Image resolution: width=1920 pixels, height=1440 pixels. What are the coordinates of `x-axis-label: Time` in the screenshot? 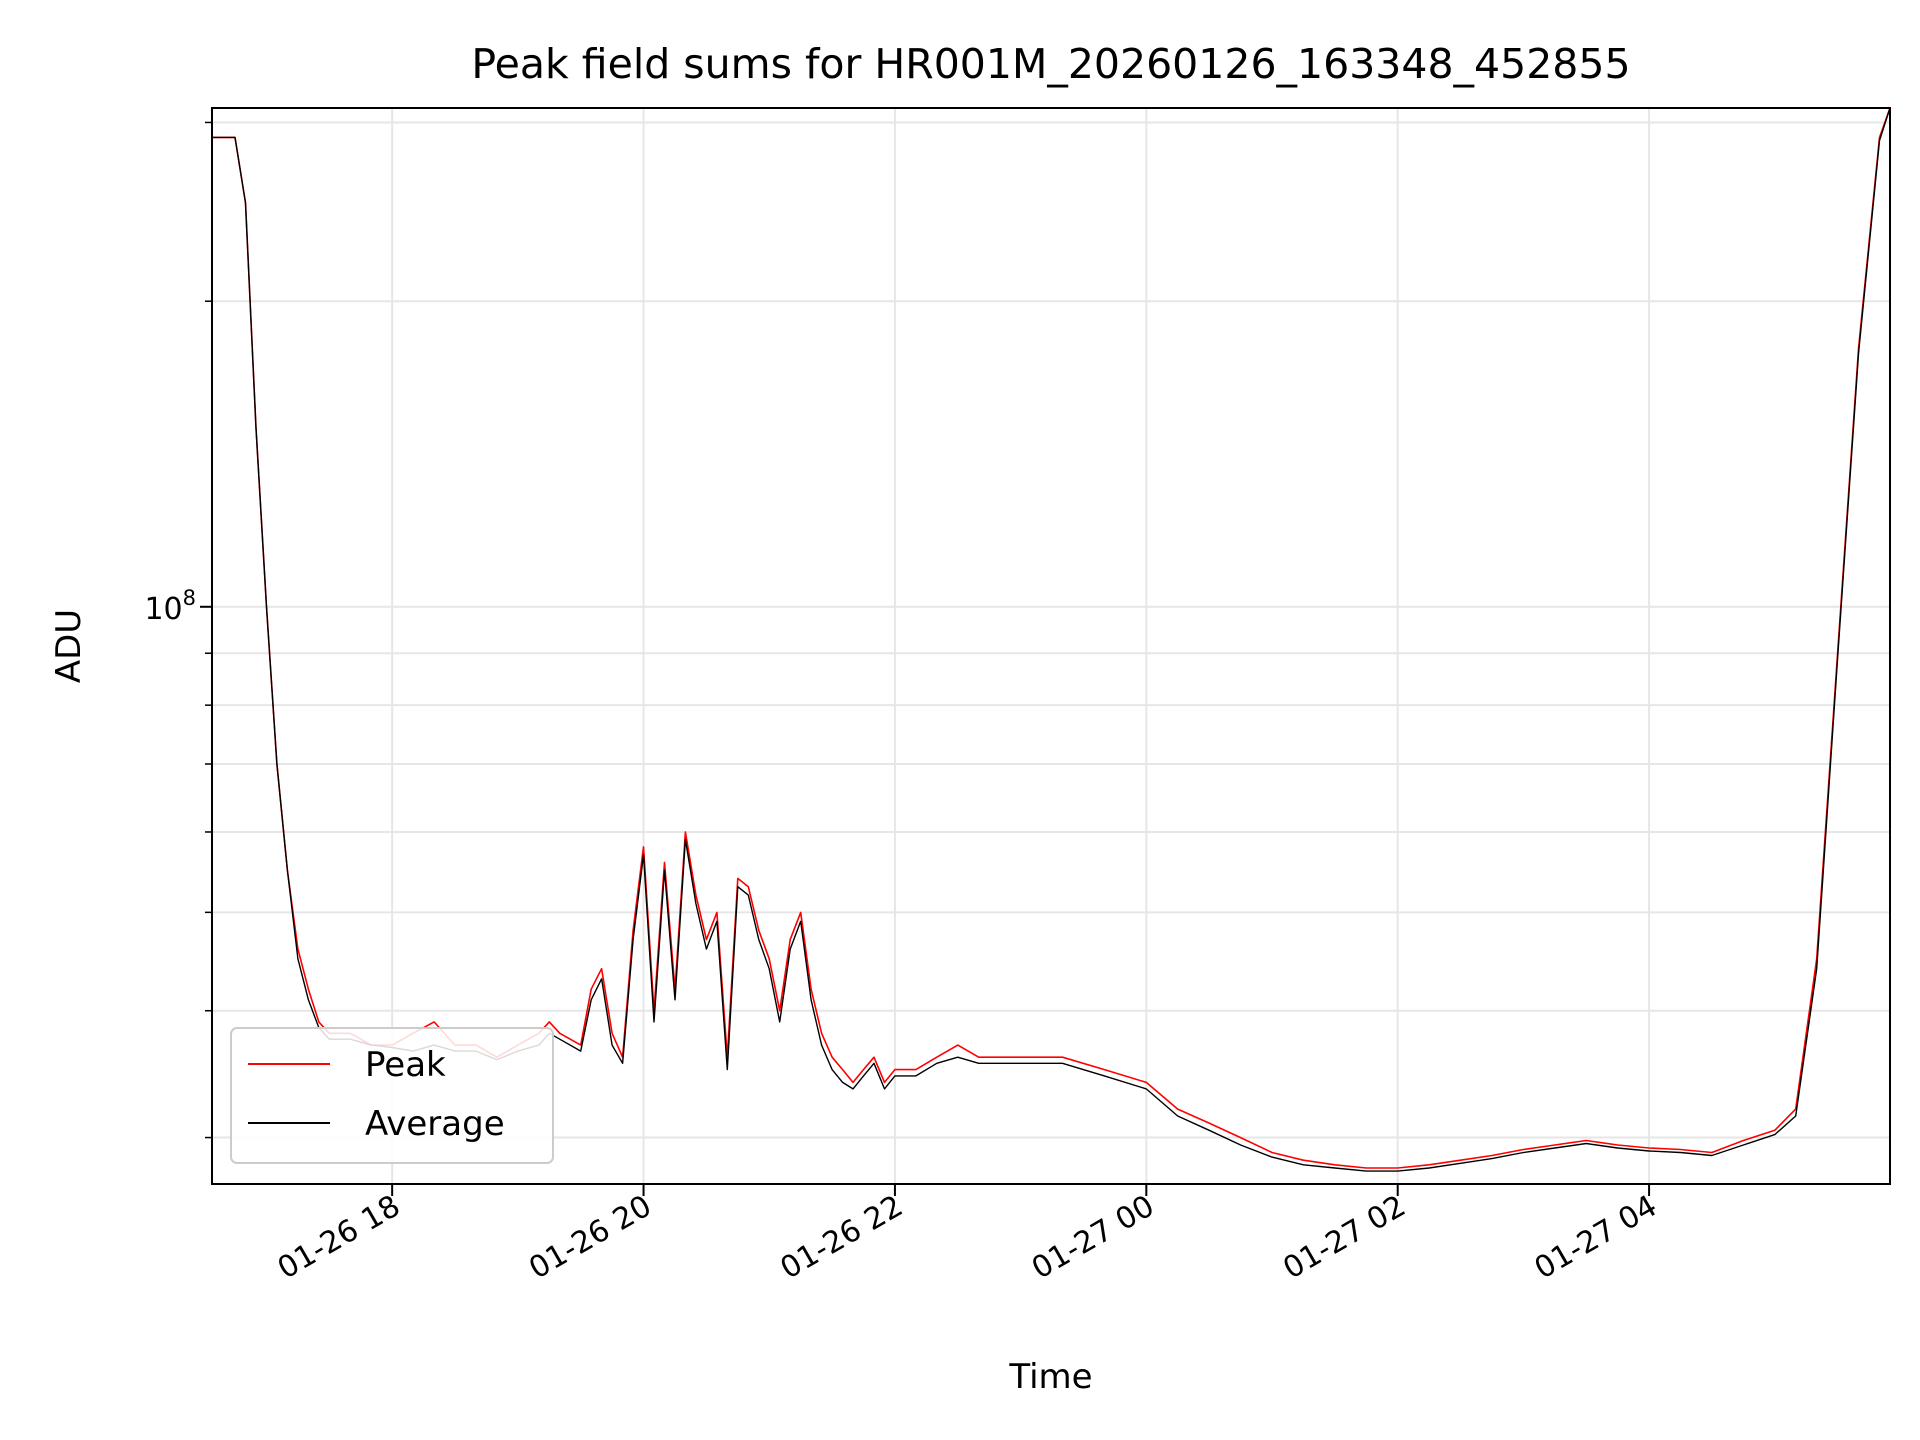 It's located at (1050, 1377).